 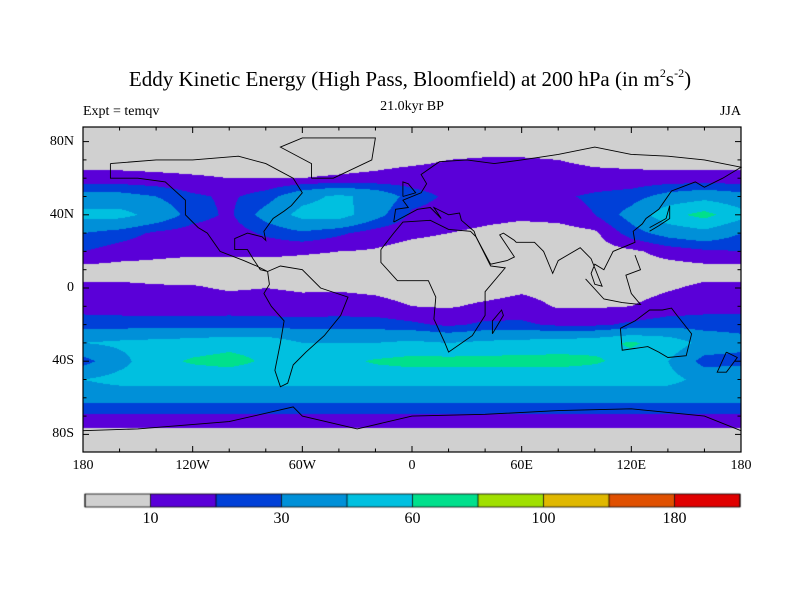 I want to click on lon-tick-label: 0, so click(x=412, y=465).